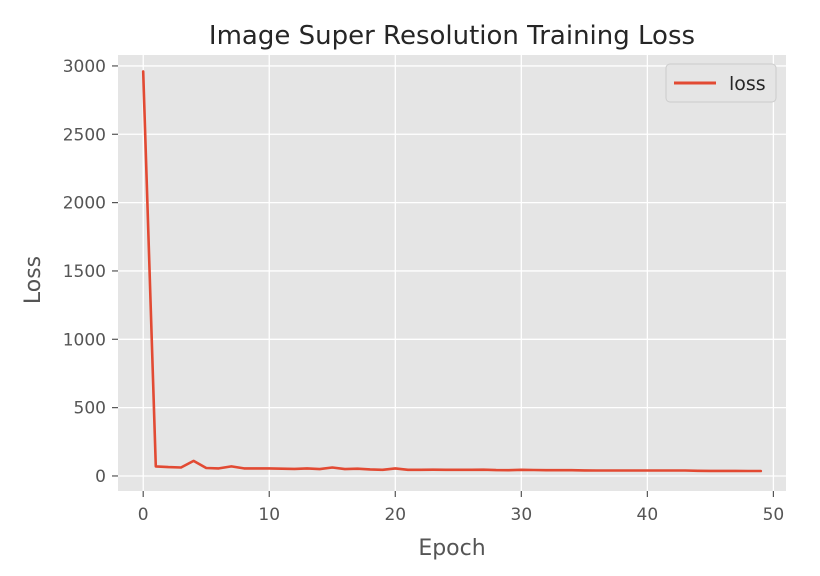  I want to click on x-axis-label: Epoch, so click(451, 548).